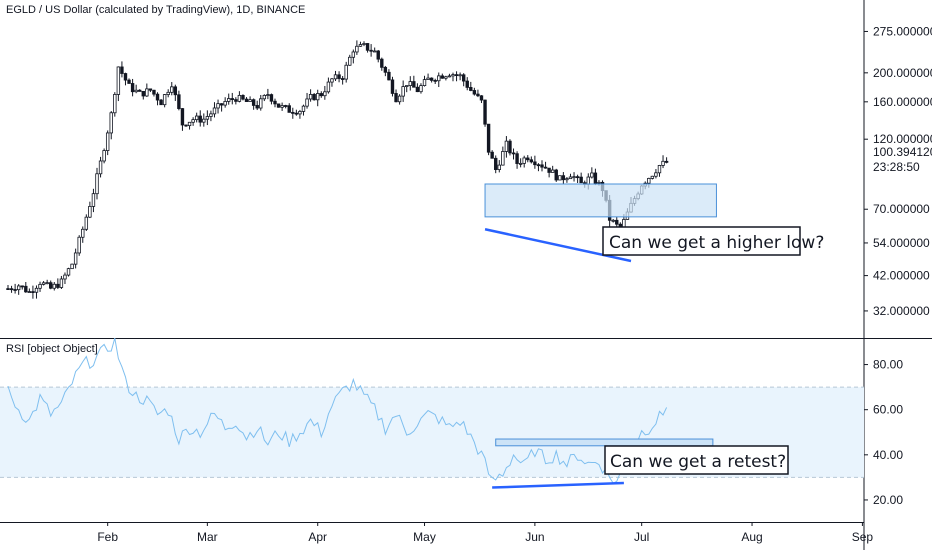 Image resolution: width=932 pixels, height=550 pixels. I want to click on time-tick-label: Mar, so click(207, 537).